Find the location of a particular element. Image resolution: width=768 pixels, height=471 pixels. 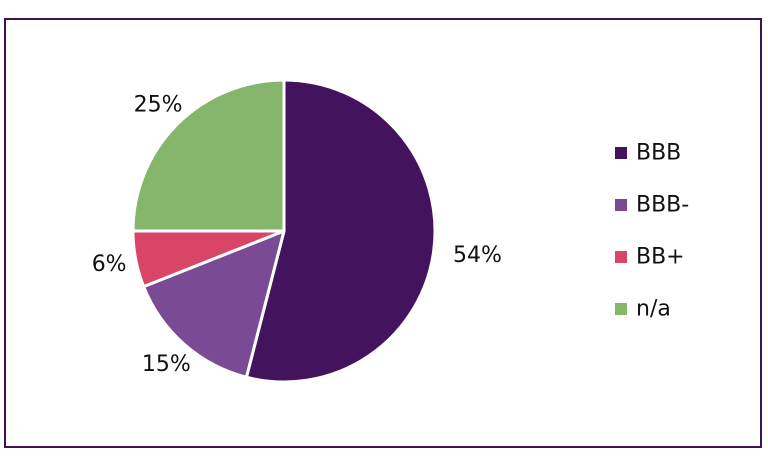

legend: BBB BBB- BB+ n/a is located at coordinates (652, 231).